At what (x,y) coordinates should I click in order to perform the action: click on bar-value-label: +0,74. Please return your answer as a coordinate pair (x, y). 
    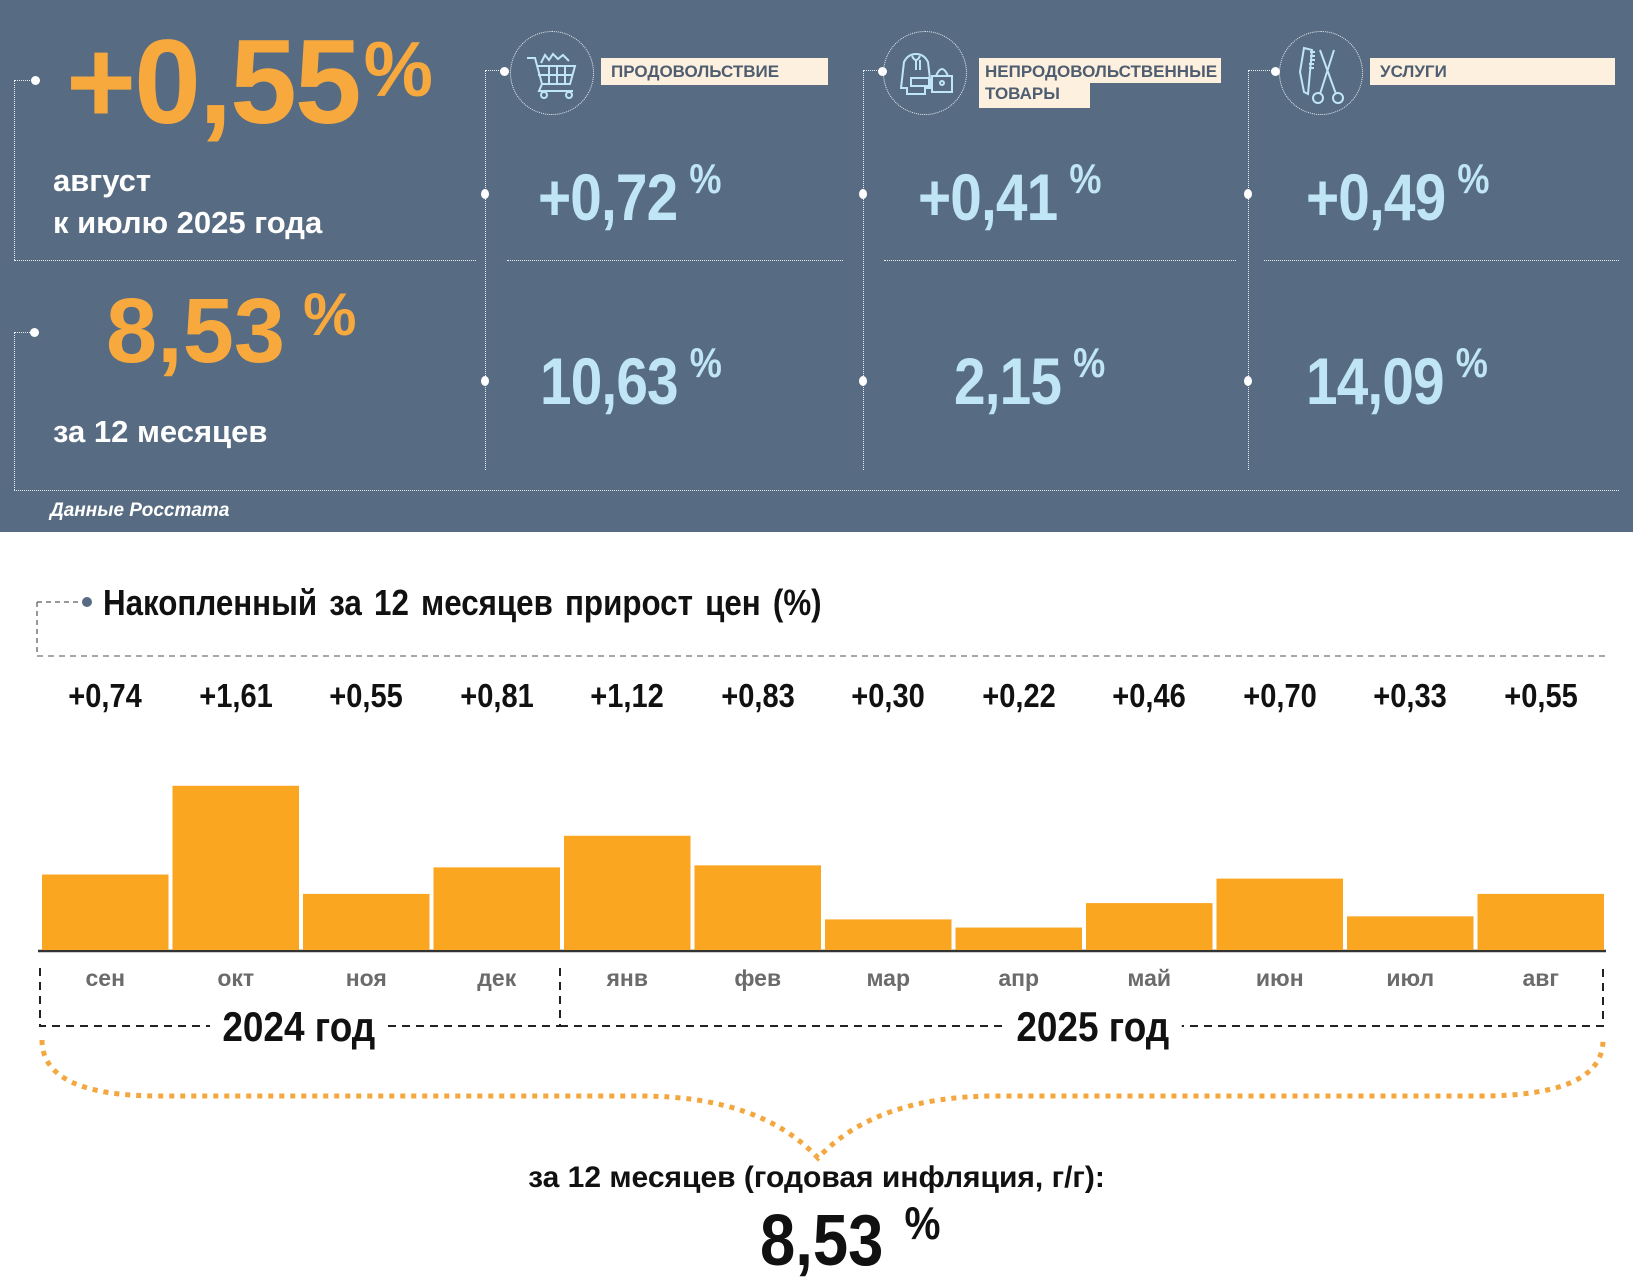
    Looking at the image, I should click on (105, 695).